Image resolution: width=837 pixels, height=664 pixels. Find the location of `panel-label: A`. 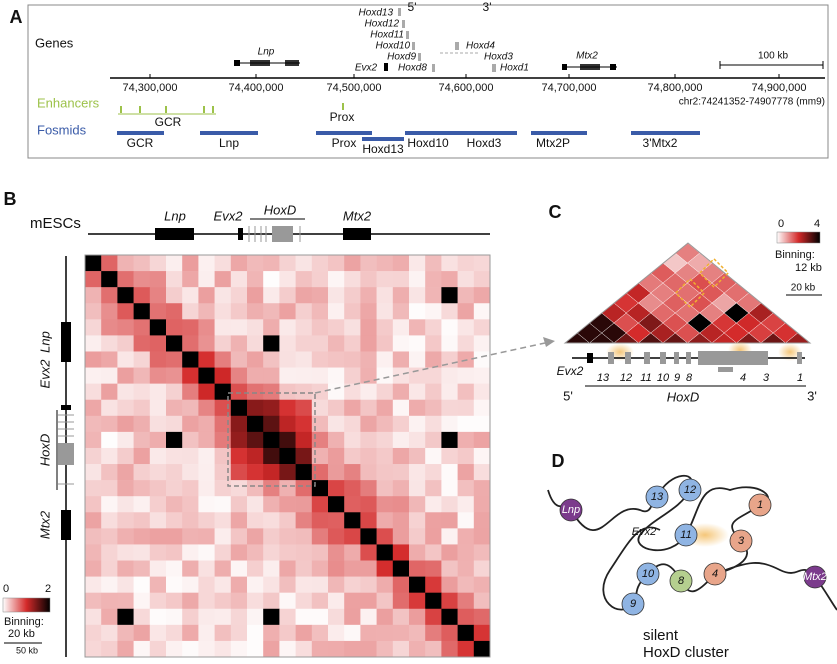

panel-label: A is located at coordinates (16, 17).